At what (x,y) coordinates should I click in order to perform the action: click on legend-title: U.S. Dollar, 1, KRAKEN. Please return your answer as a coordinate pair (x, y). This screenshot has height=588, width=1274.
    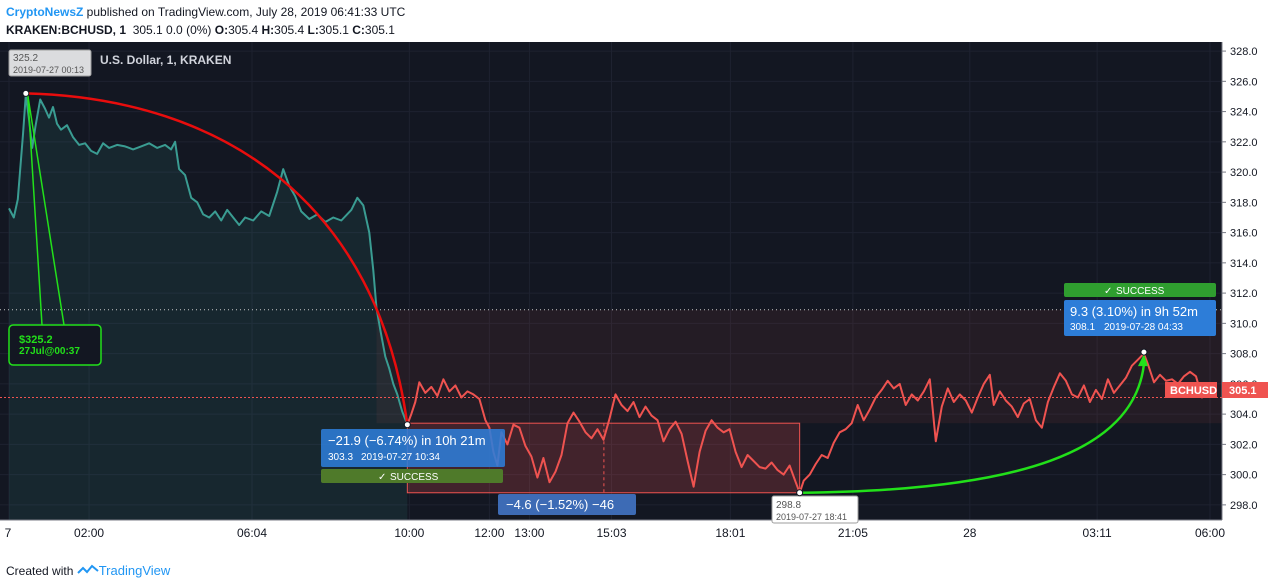
    Looking at the image, I should click on (165, 60).